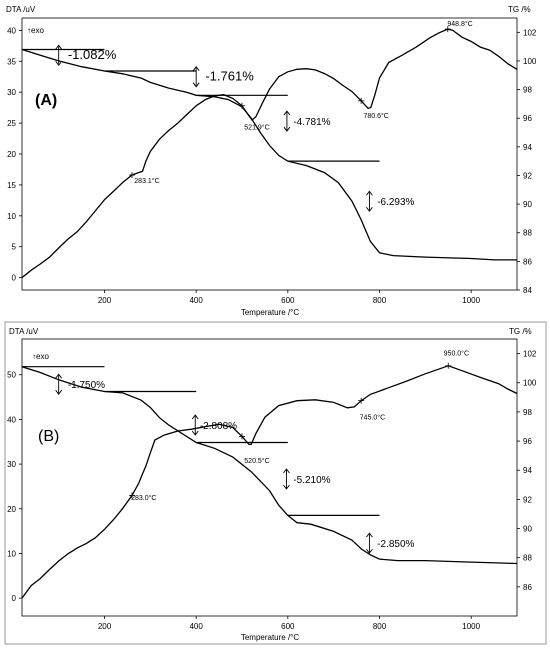  What do you see at coordinates (527, 204) in the screenshot?
I see `panel-a-y-right-tick-label: 90` at bounding box center [527, 204].